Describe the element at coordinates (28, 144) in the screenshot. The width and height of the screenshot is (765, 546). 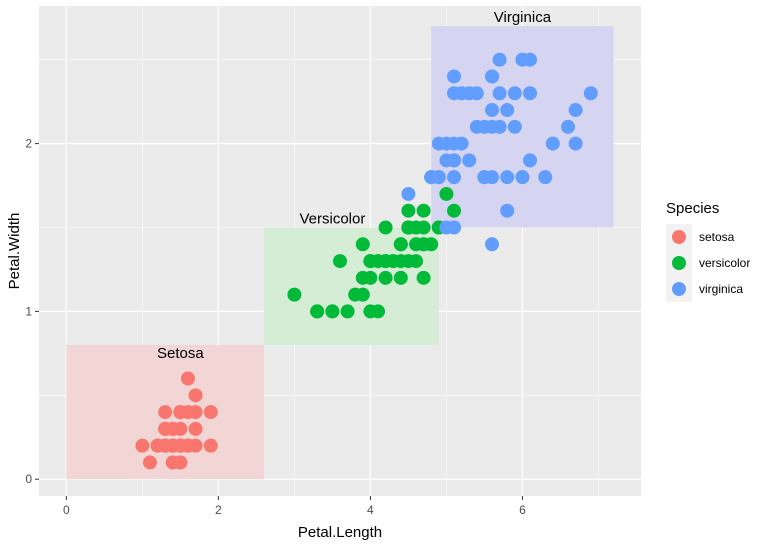
I see `y-tick-label: 2` at that location.